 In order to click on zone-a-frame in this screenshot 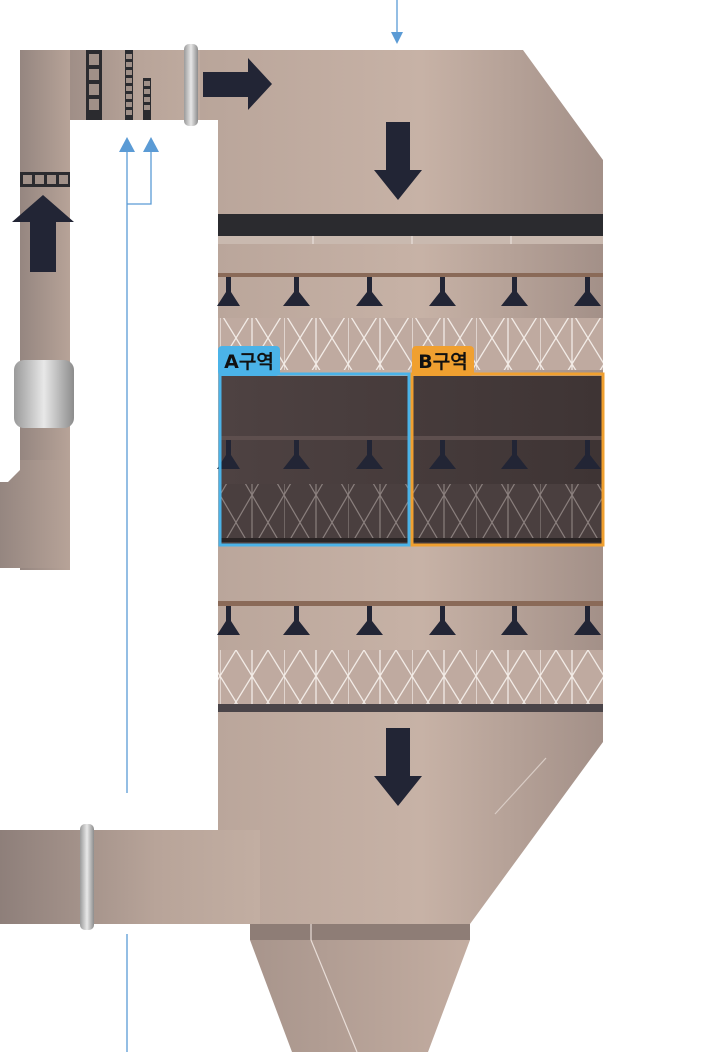, I will do `click(314, 459)`.